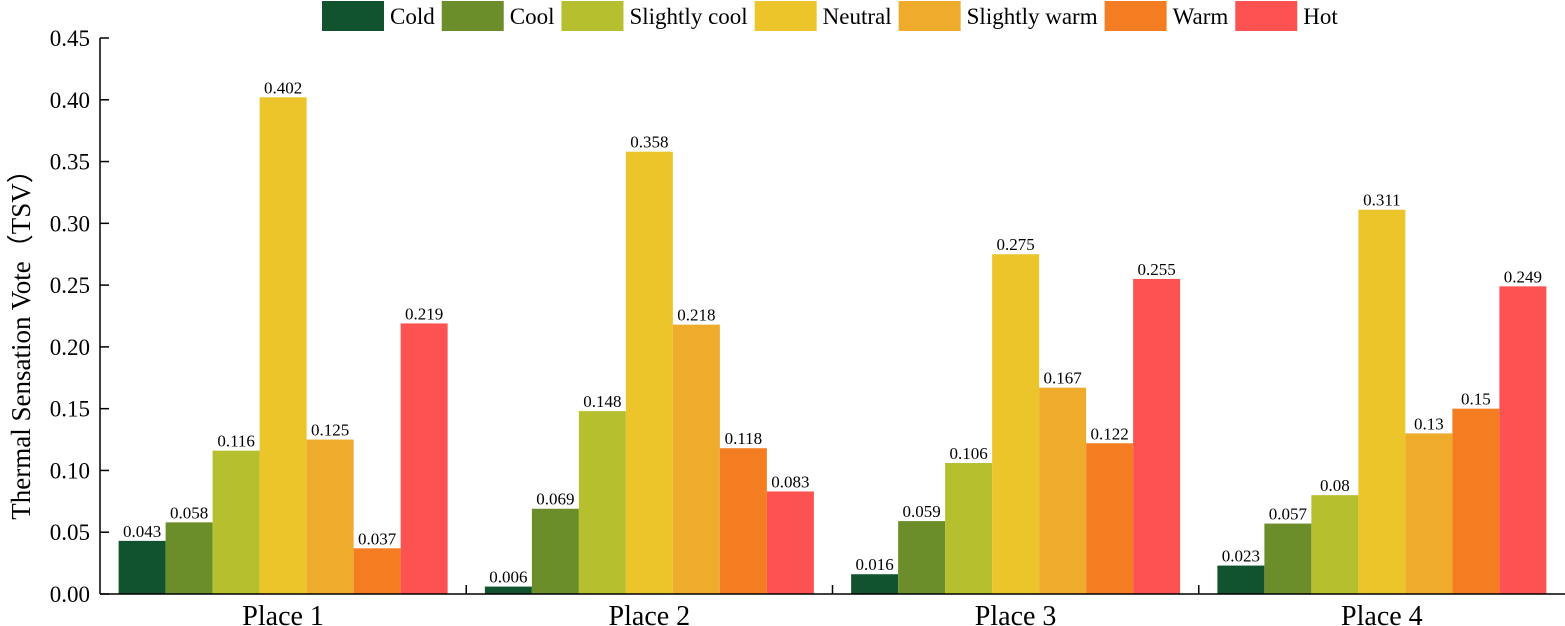 This screenshot has width=1565, height=626. I want to click on legend-label-cold: Cold, so click(412, 16).